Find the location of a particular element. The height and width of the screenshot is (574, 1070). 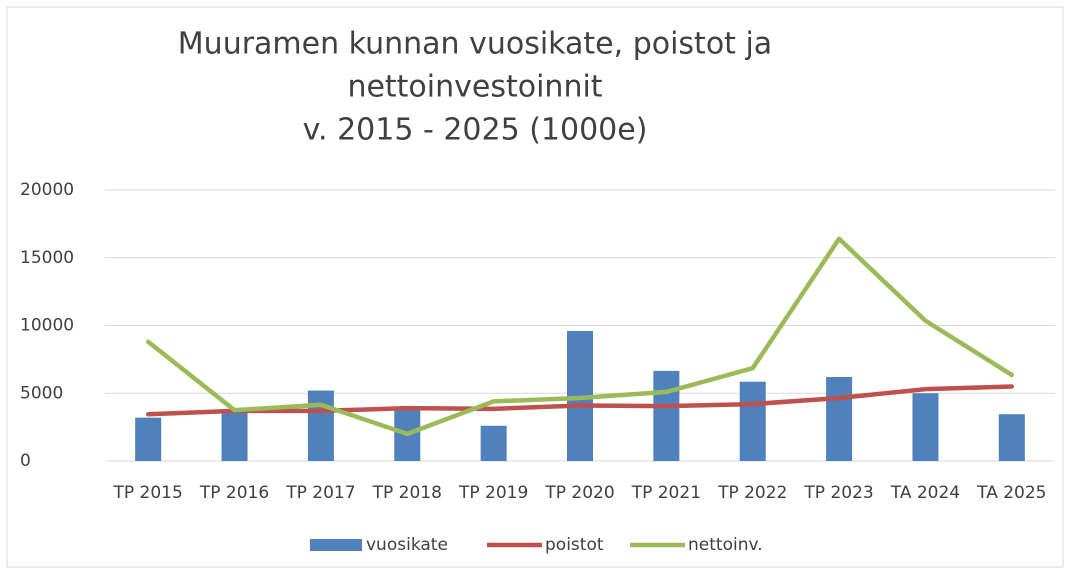

chart-title: nettoinvestoinnit is located at coordinates (474, 87).